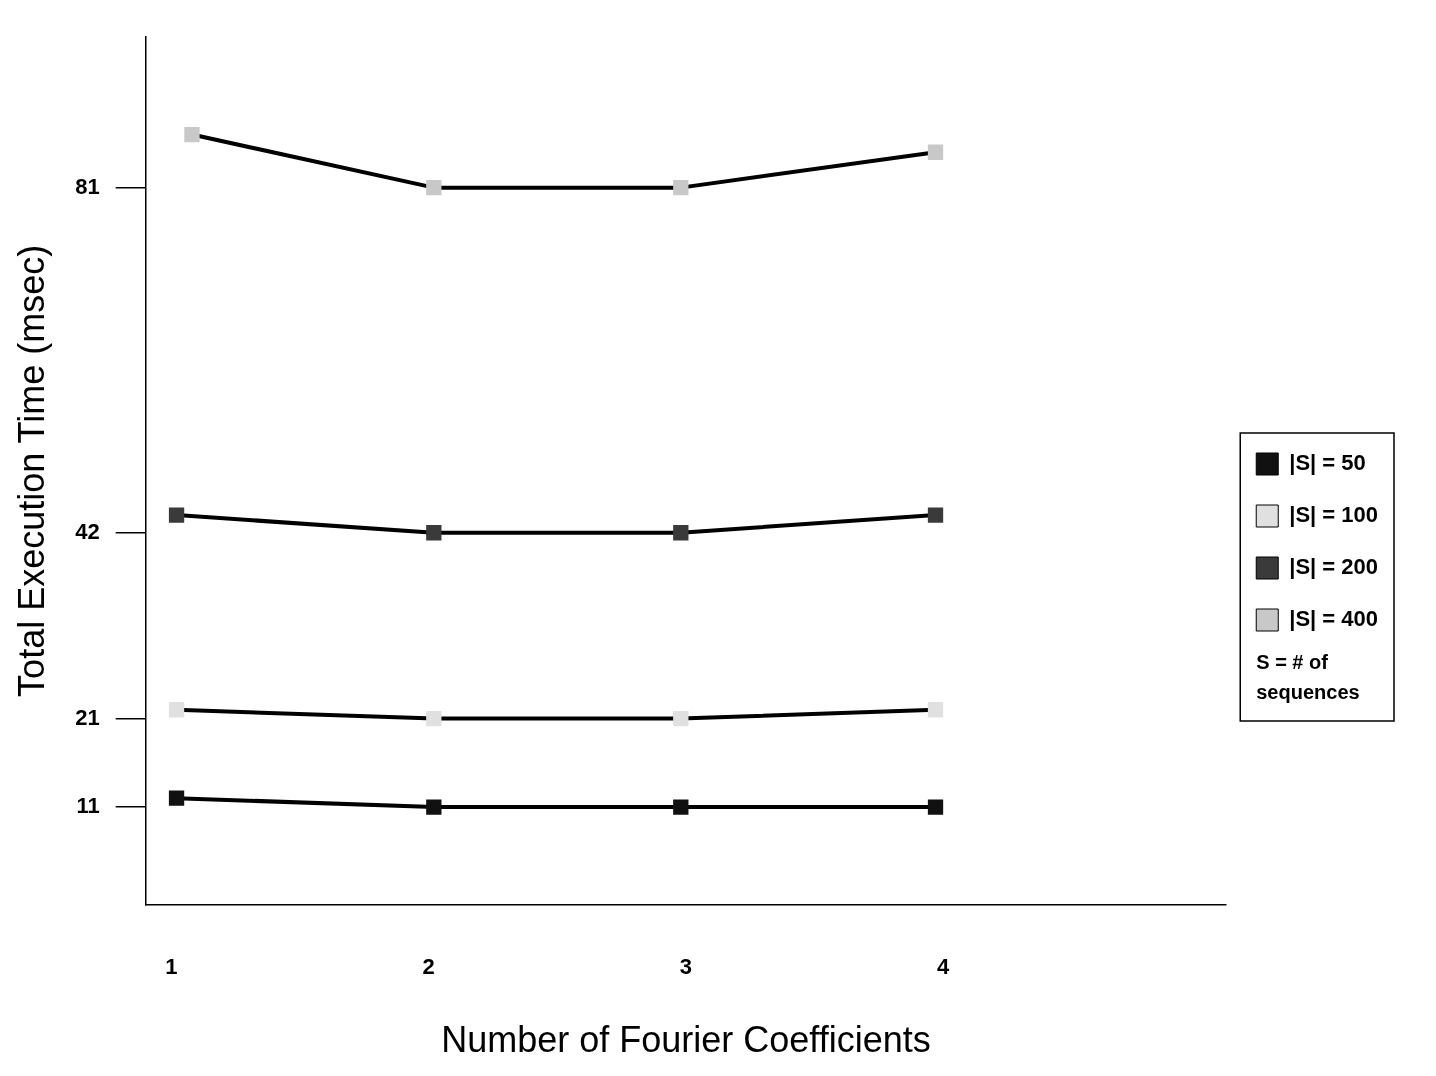 Image resolution: width=1436 pixels, height=1076 pixels. I want to click on y-axis-title: Total Execution Time (msec), so click(31, 470).